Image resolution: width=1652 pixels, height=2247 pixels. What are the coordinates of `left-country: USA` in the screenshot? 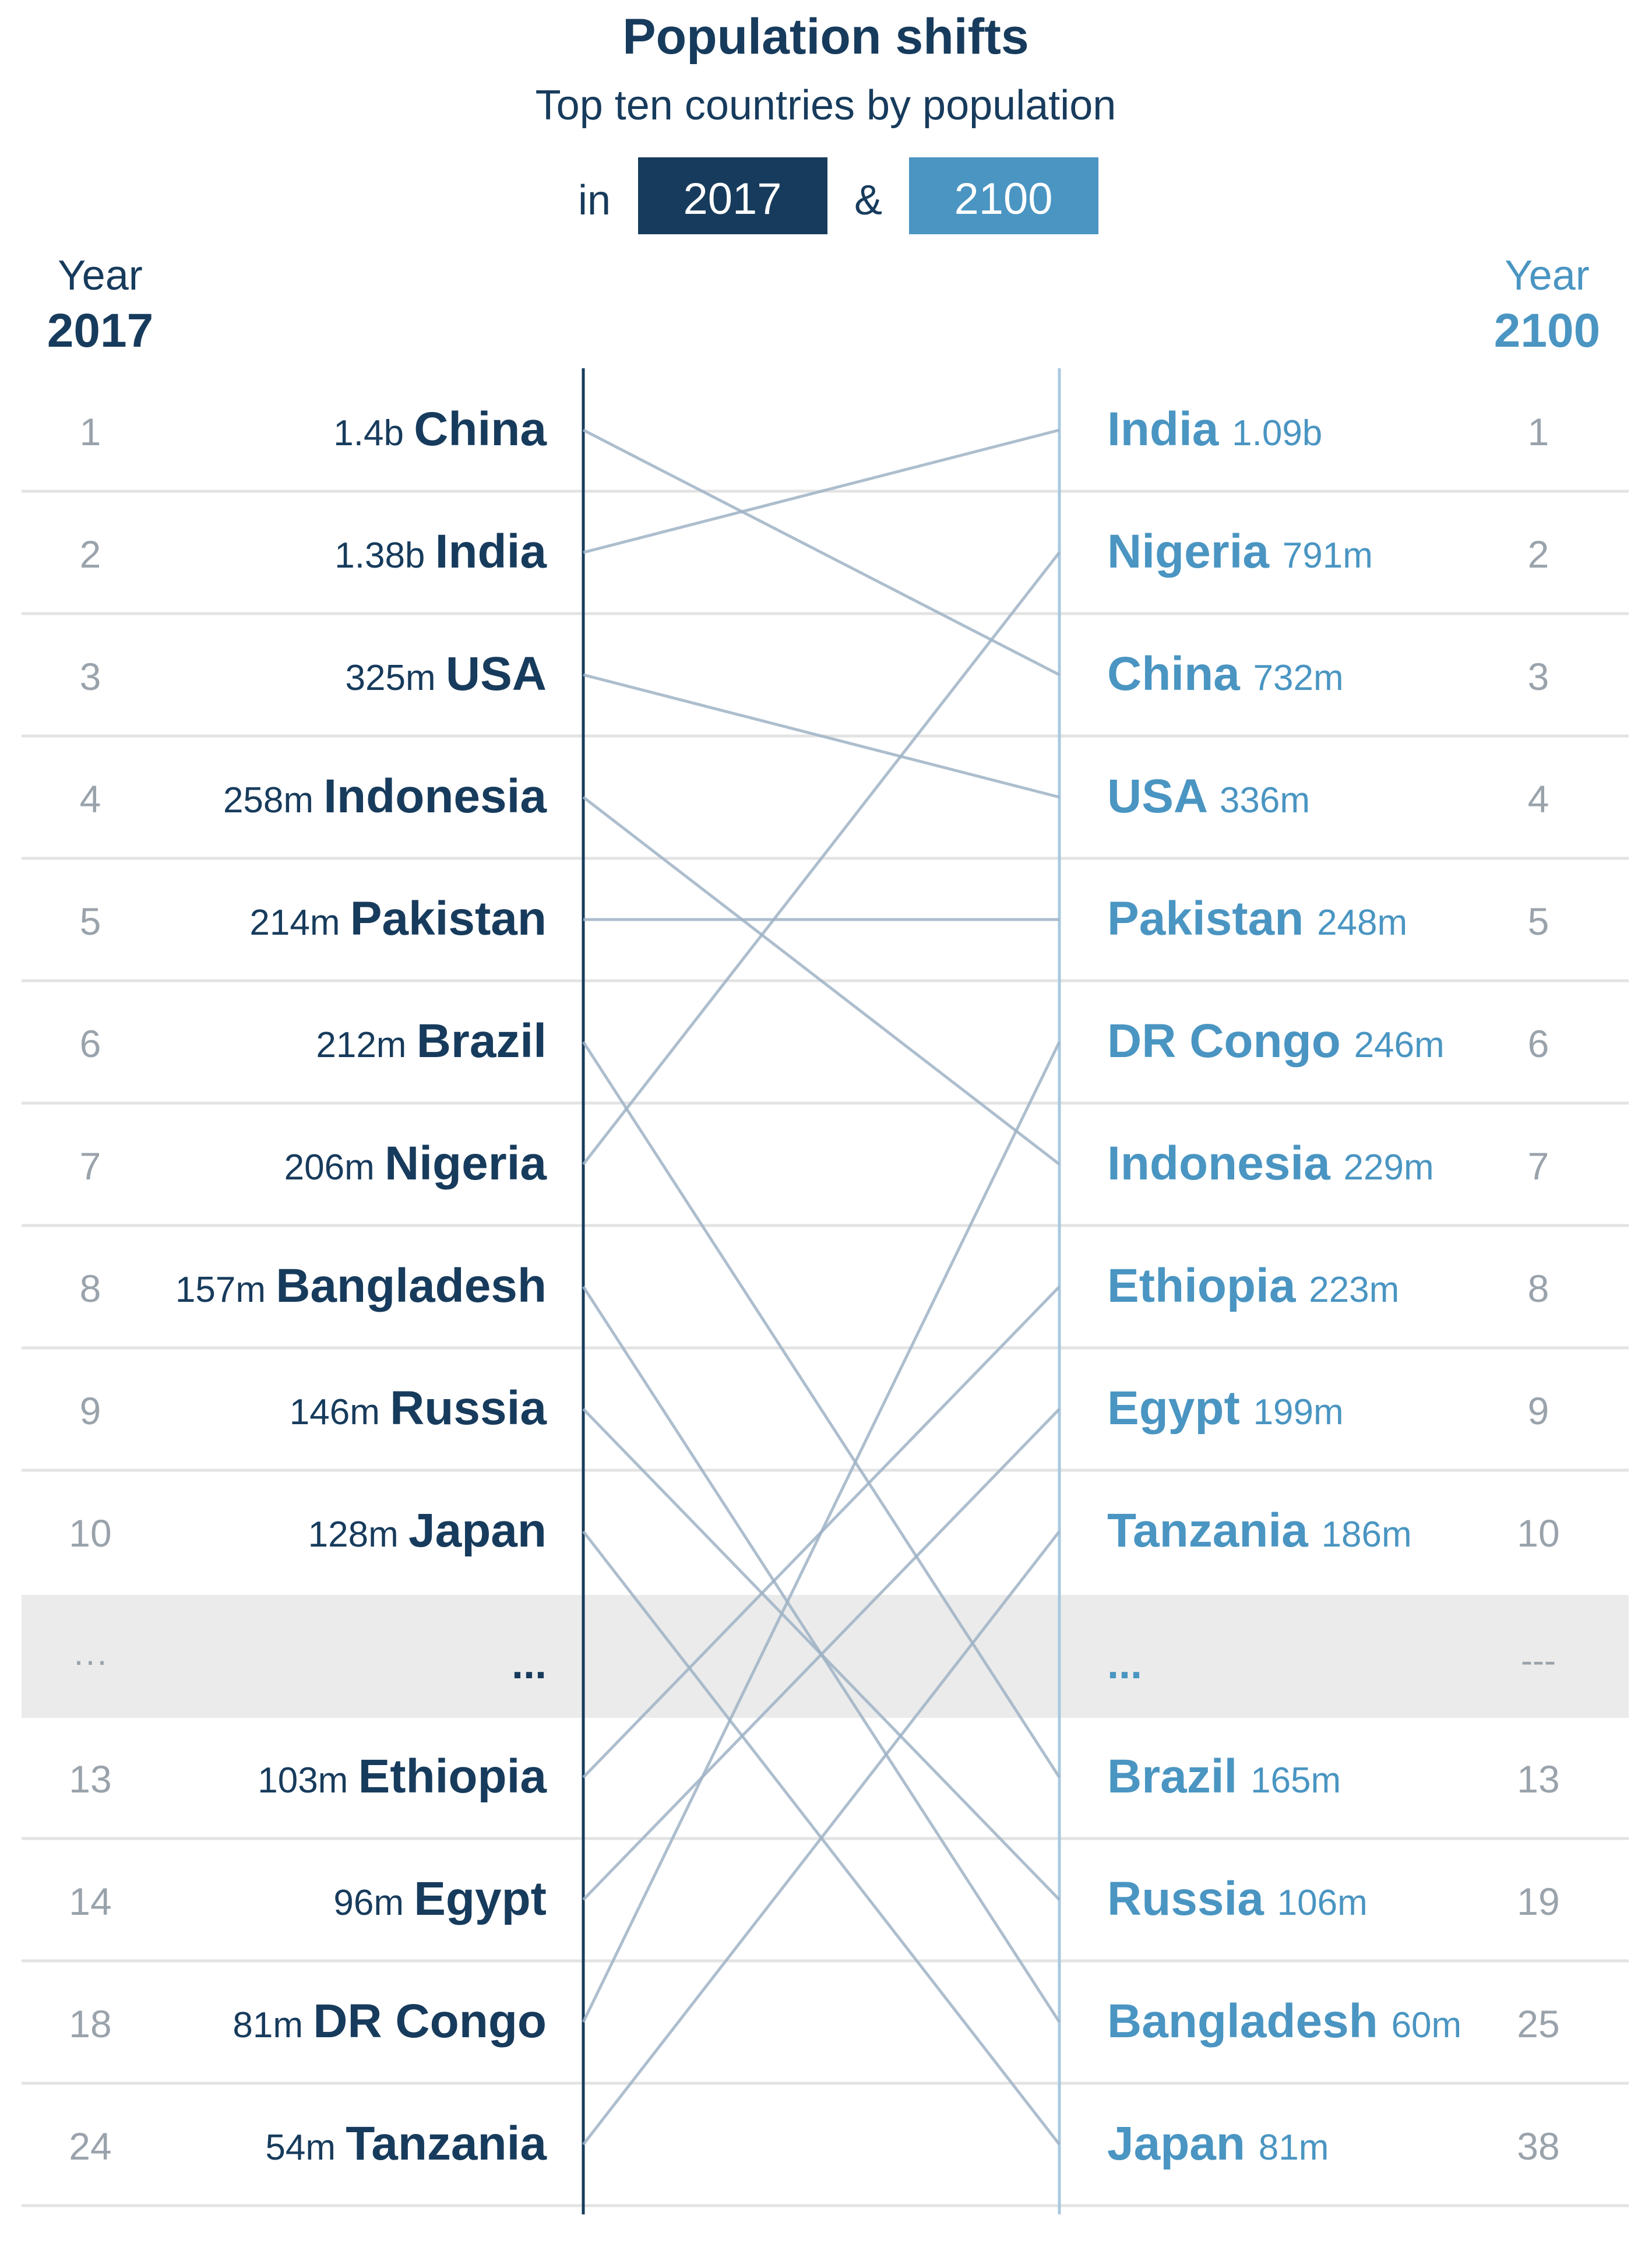 It's located at (496, 674).